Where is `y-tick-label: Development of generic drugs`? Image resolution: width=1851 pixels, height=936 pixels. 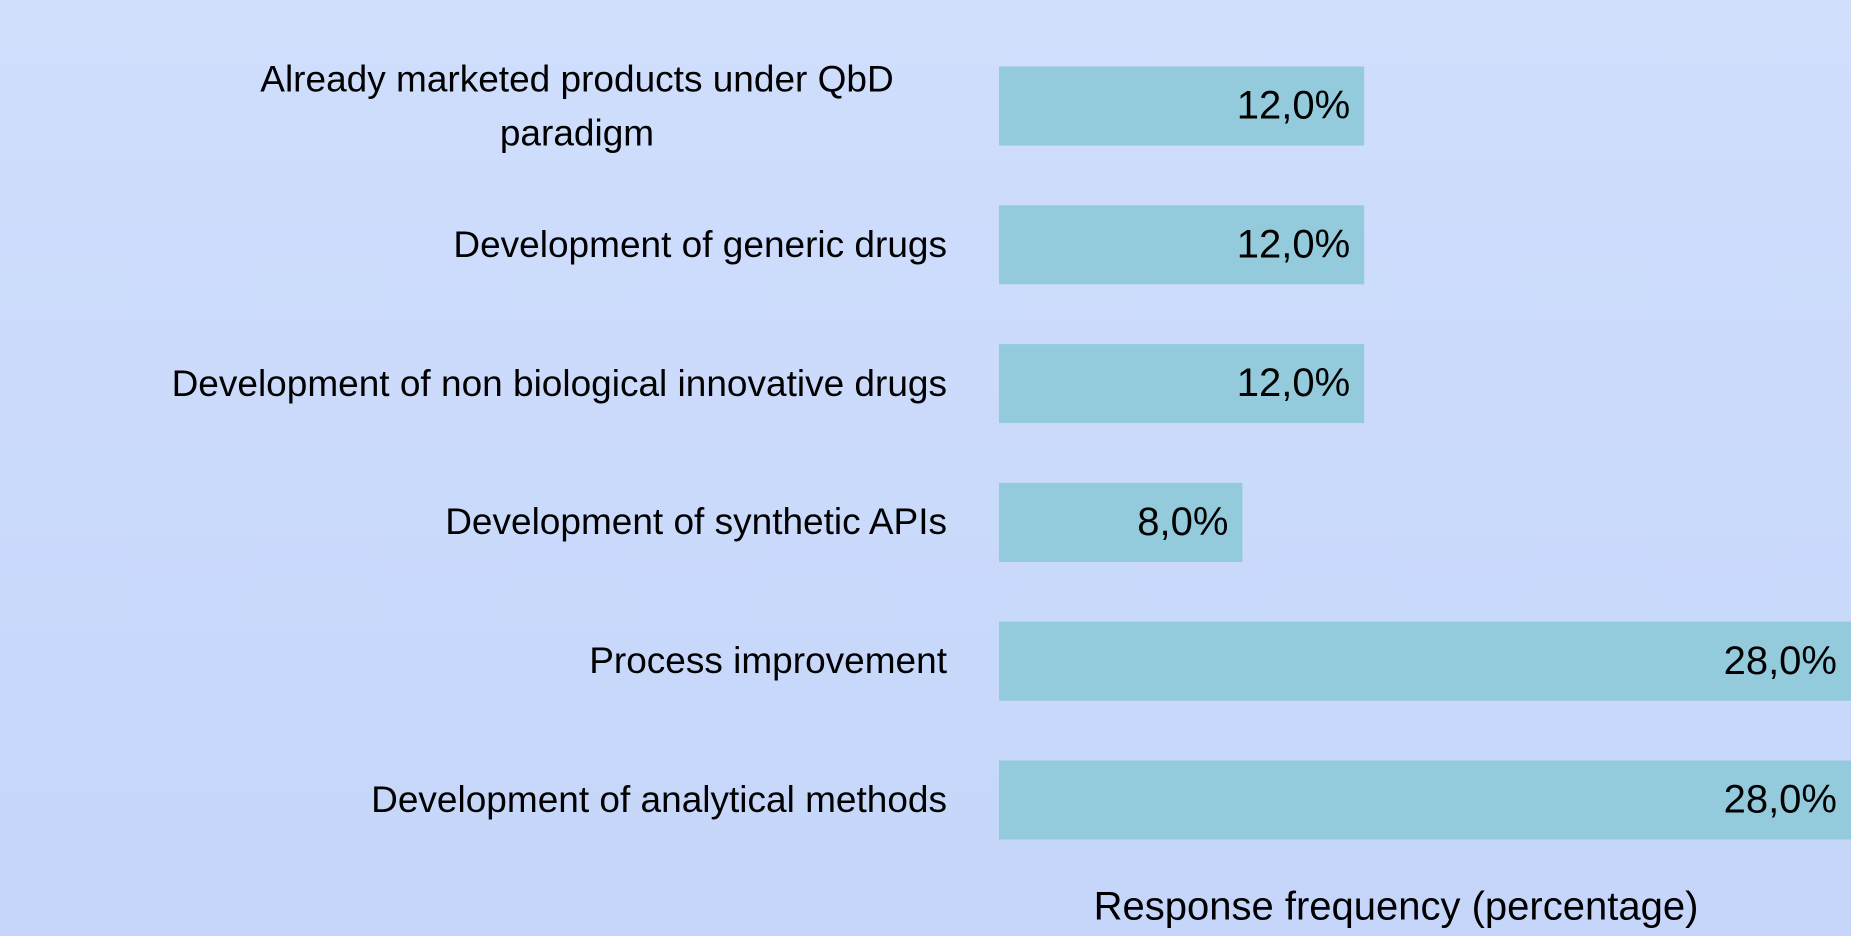 y-tick-label: Development of generic drugs is located at coordinates (700, 244).